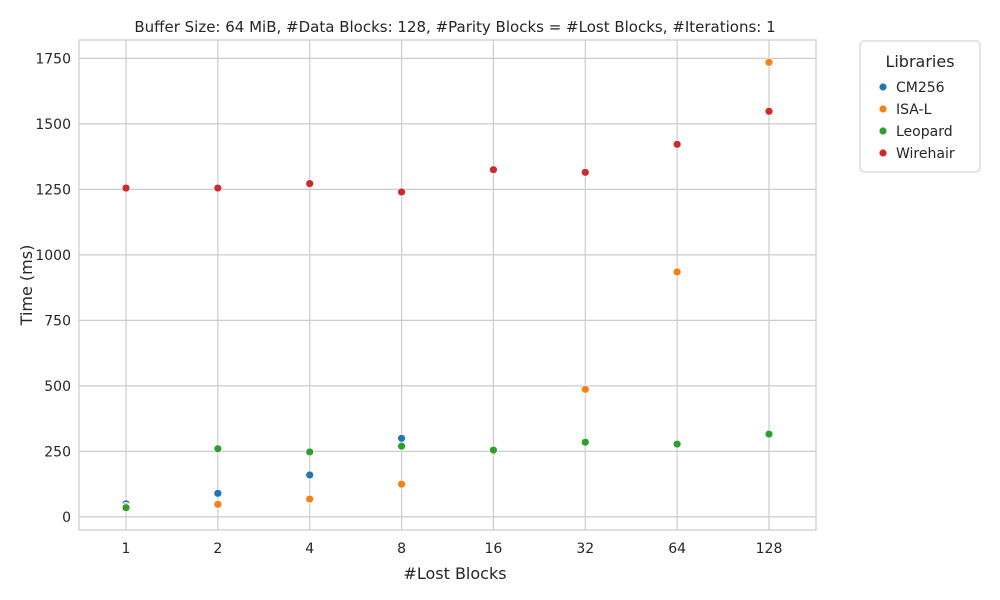 This screenshot has height=600, width=1000. What do you see at coordinates (57, 387) in the screenshot?
I see `y-tick-label: 500` at bounding box center [57, 387].